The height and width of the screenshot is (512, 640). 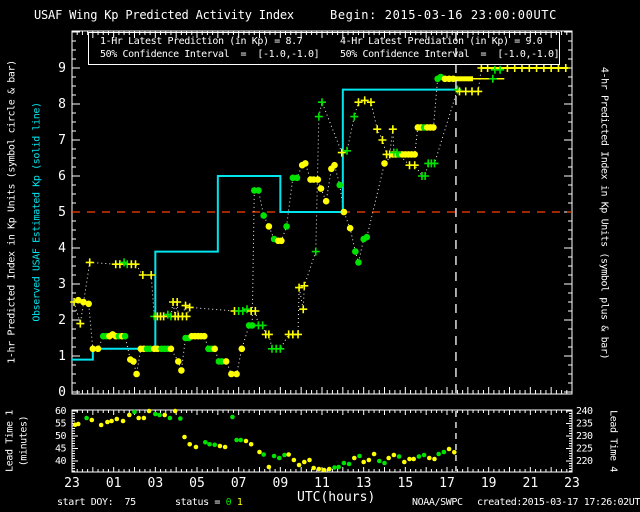 What do you see at coordinates (96, 502) in the screenshot?
I see `start-doy-text: start DOY: 75` at bounding box center [96, 502].